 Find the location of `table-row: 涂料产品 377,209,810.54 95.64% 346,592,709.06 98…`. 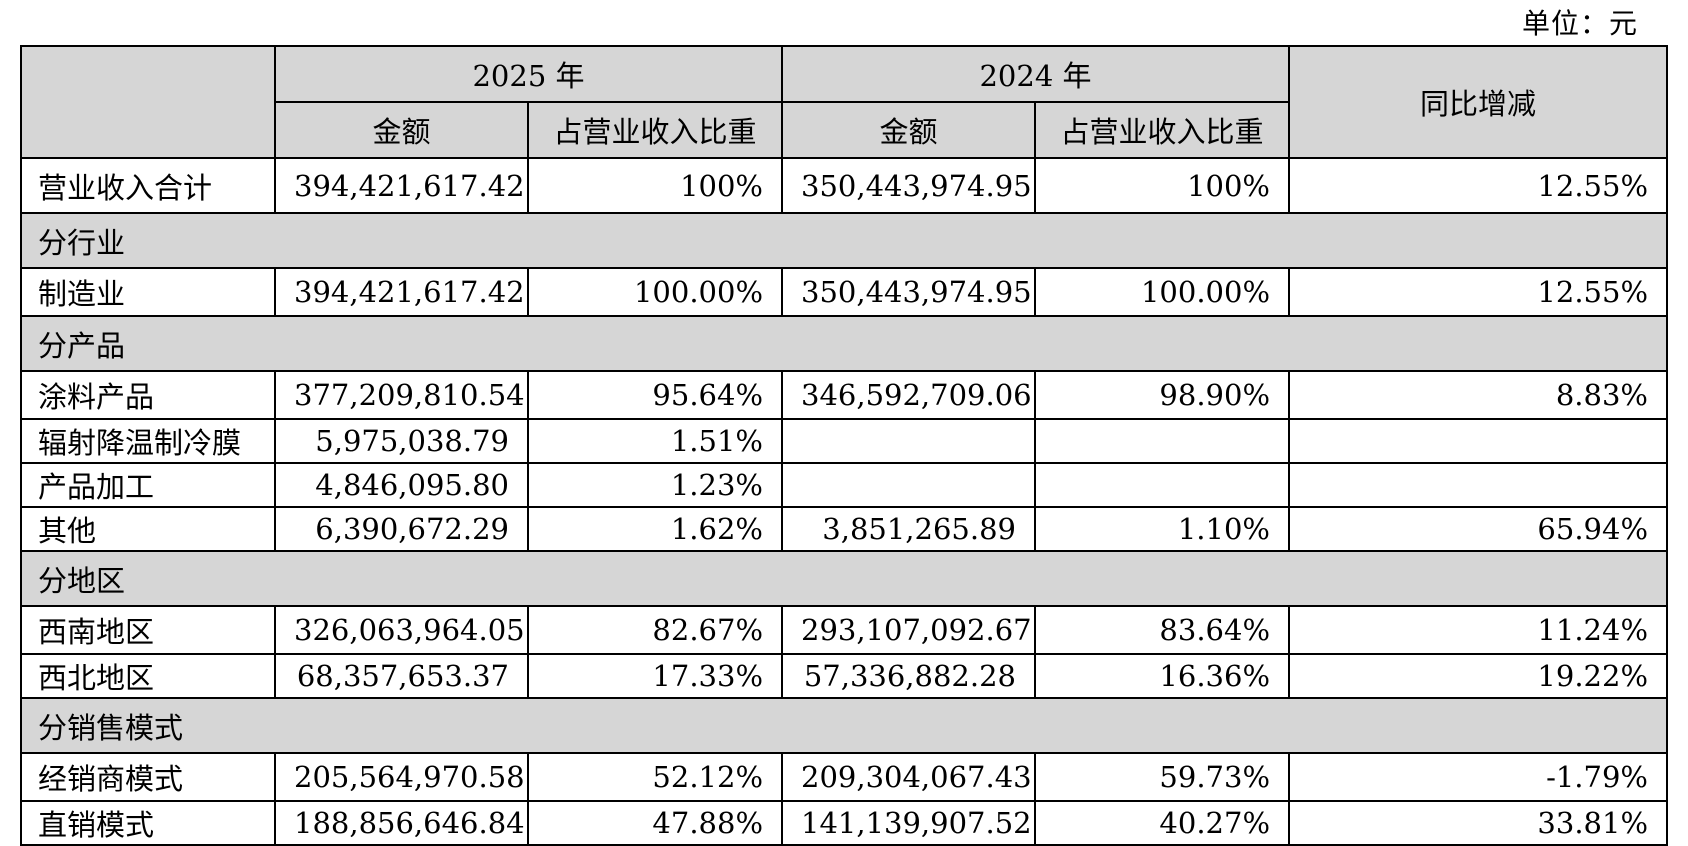

table-row: 涂料产品 377,209,810.54 95.64% 346,592,709.06 98… is located at coordinates (844, 395).